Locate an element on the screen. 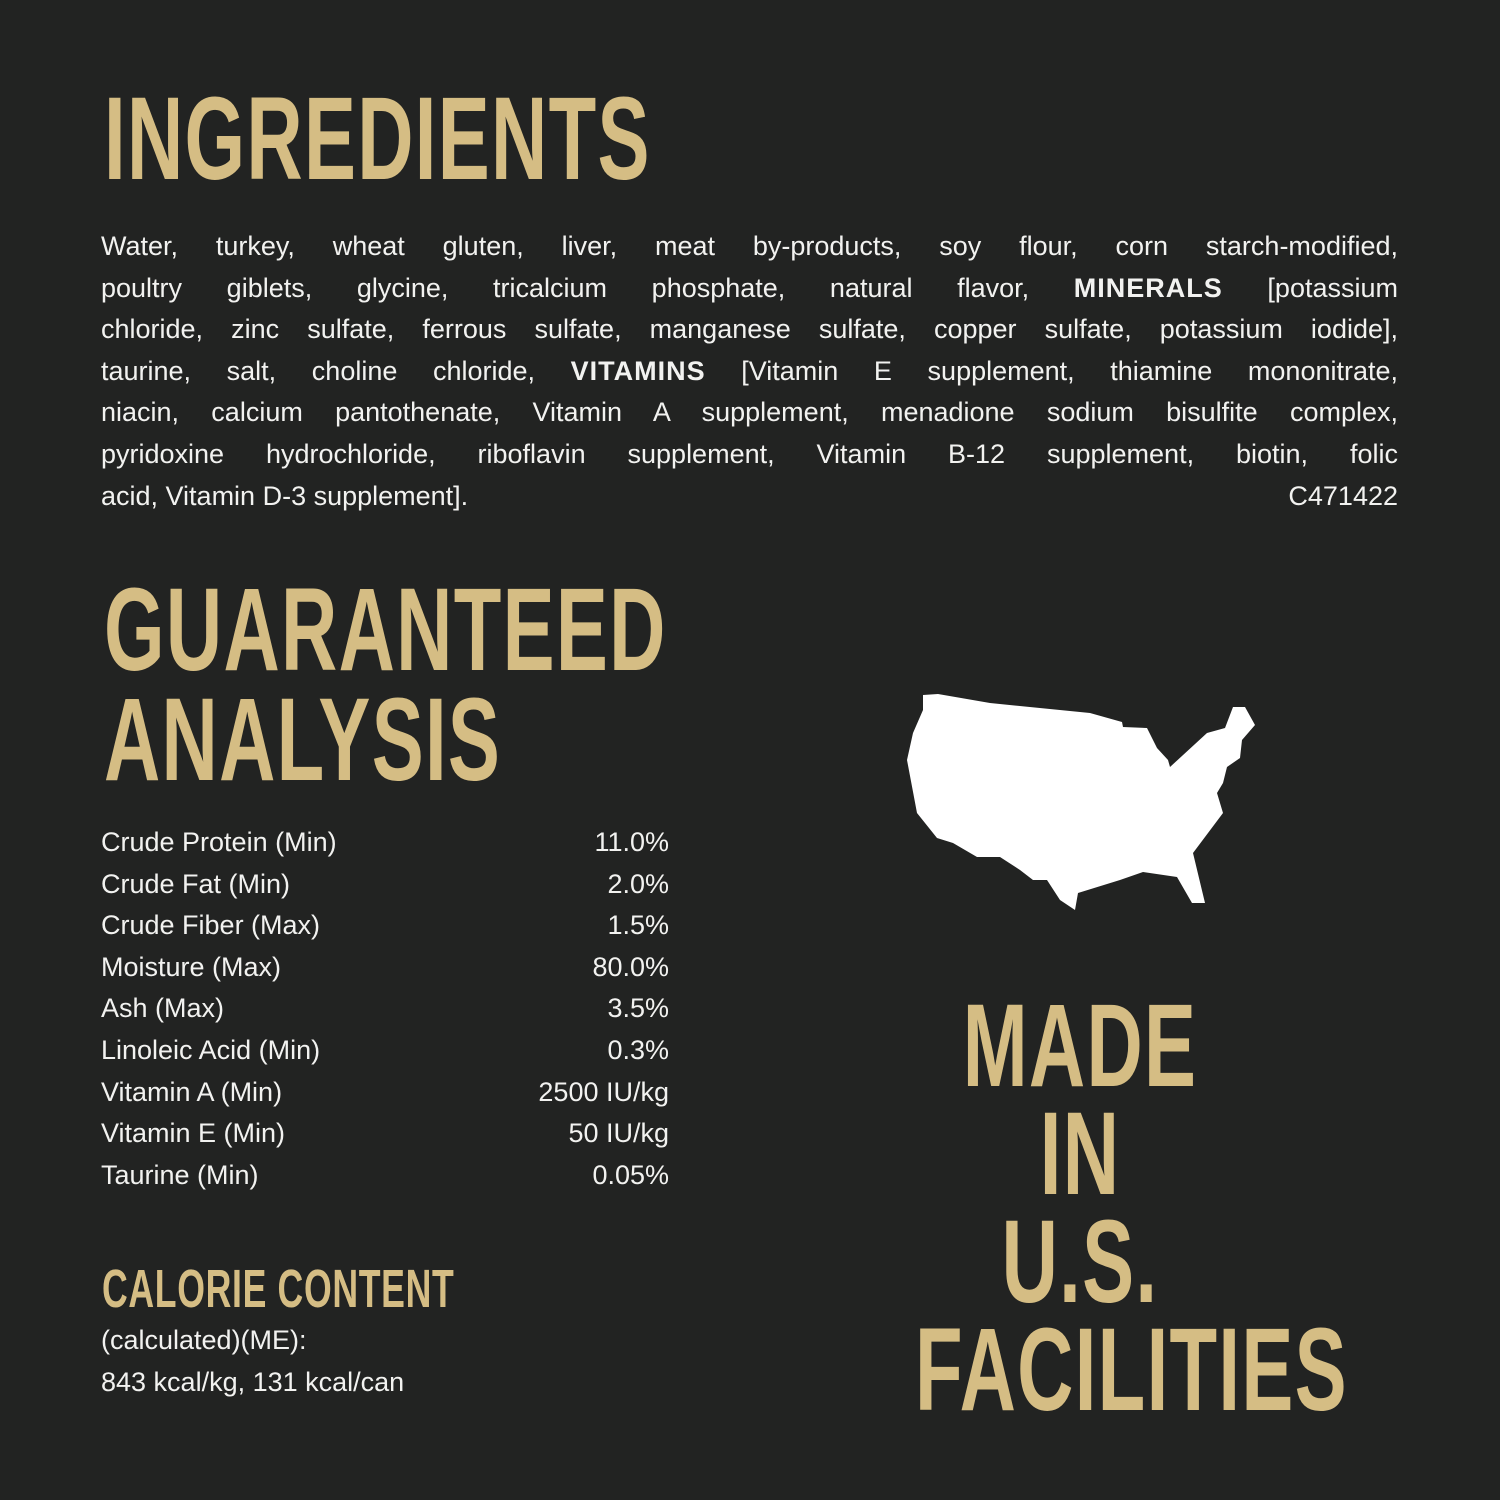 The height and width of the screenshot is (1500, 1500). analysis-label: Linoleic Acid (Min) is located at coordinates (211, 1049).